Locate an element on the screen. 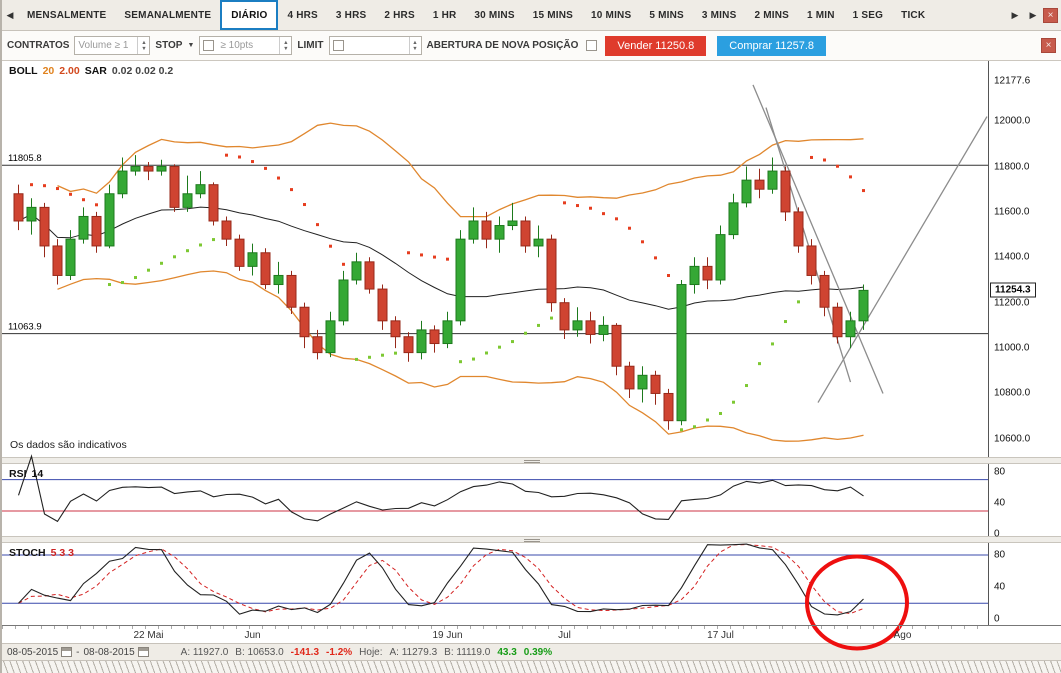 This screenshot has height=673, width=1061. tab-tick: TICK is located at coordinates (913, 15).